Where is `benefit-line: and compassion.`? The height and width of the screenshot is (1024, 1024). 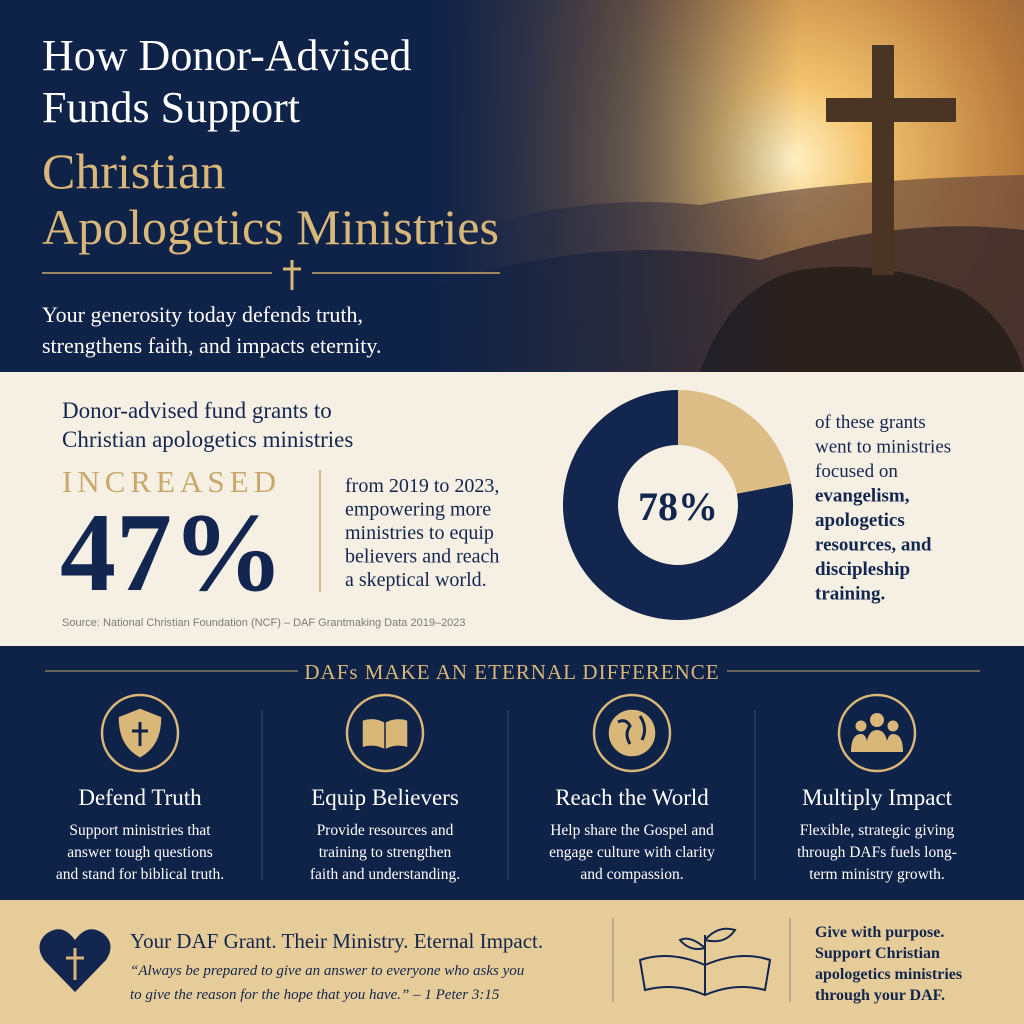
benefit-line: and compassion. is located at coordinates (631, 874).